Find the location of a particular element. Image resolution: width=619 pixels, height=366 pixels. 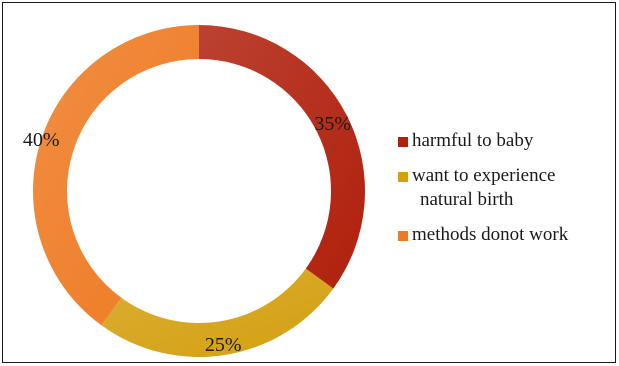

legend-label-natural-birth-line2: natural birth is located at coordinates (467, 199).